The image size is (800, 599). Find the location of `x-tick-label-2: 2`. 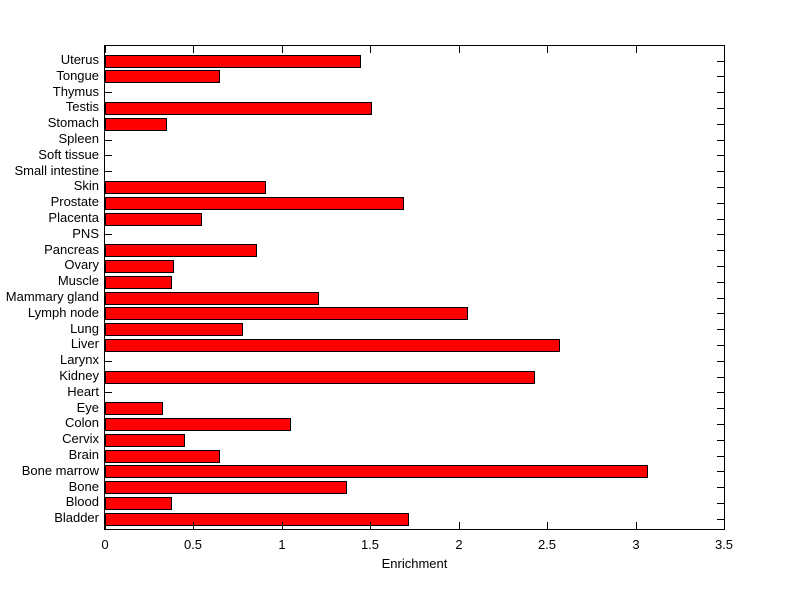

x-tick-label-2: 2 is located at coordinates (459, 544).